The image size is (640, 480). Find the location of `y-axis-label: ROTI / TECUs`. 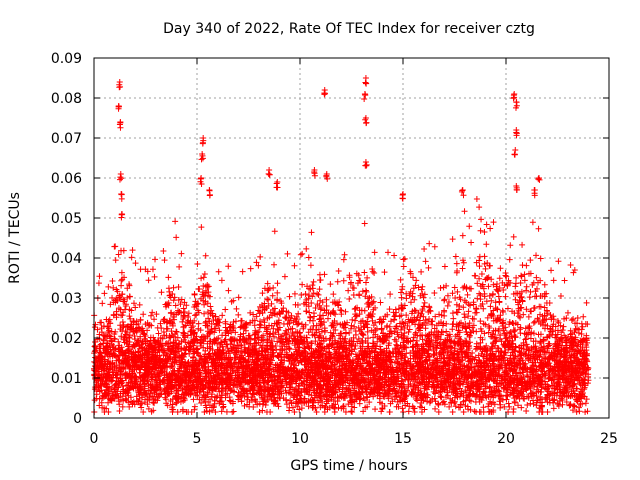

y-axis-label: ROTI / TECUs is located at coordinates (15, 238).